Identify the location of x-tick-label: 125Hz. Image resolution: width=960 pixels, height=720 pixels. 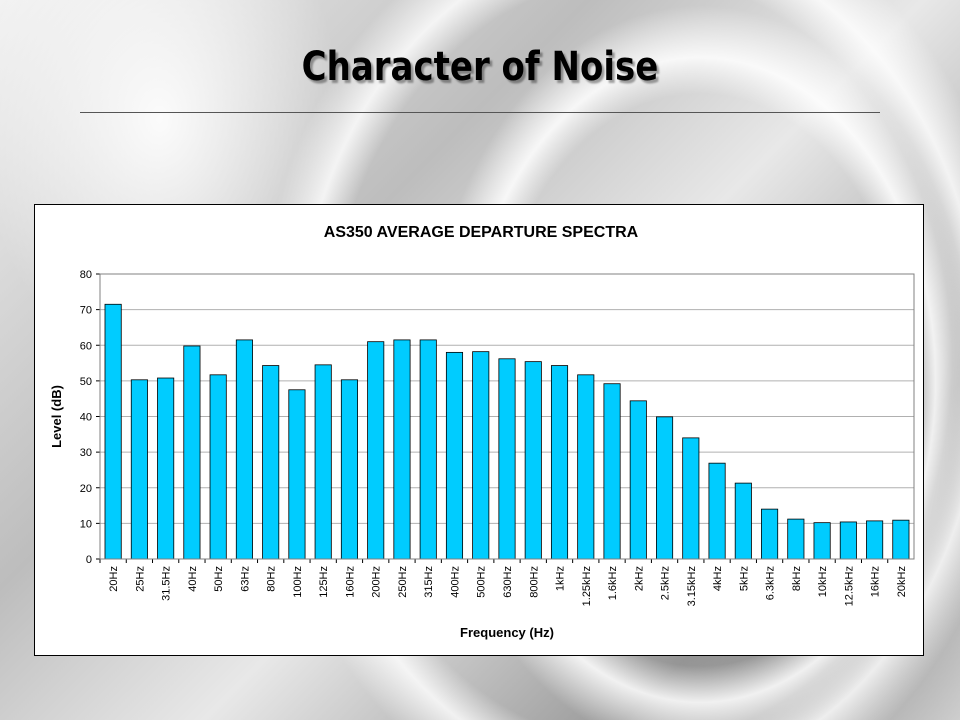
(324, 582).